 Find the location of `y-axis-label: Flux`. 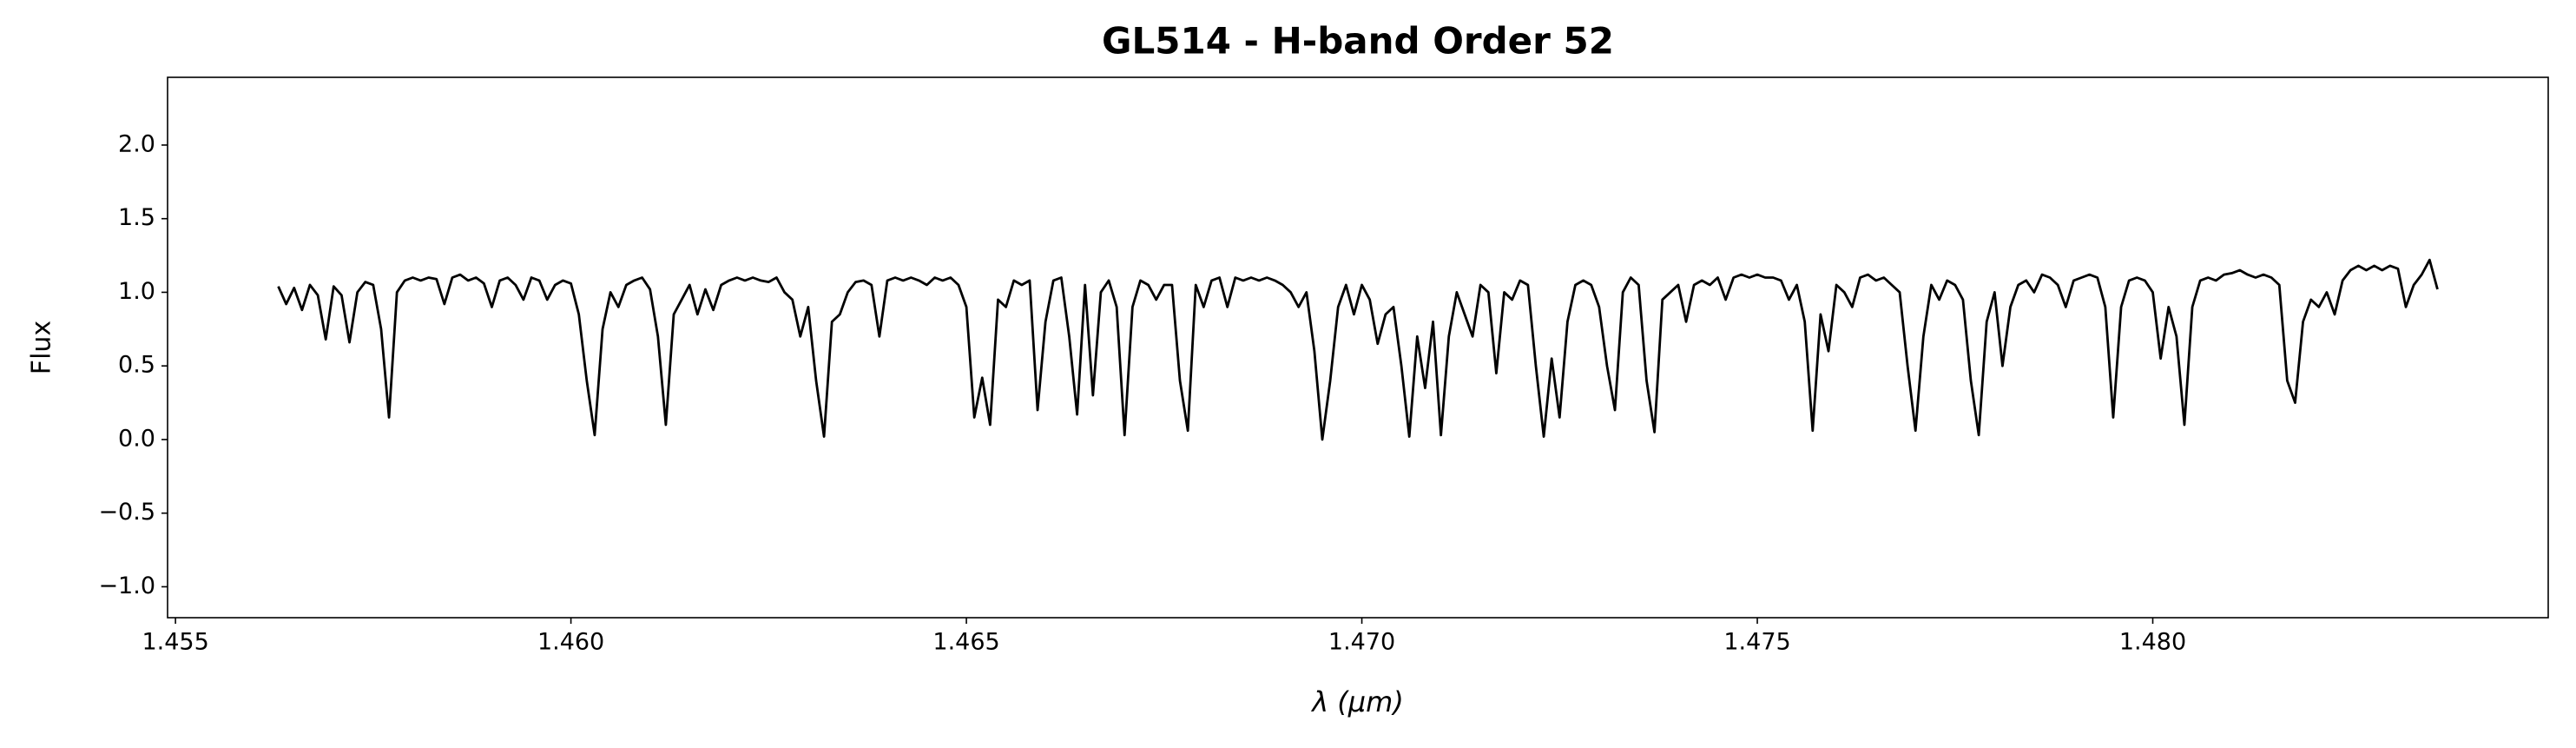

y-axis-label: Flux is located at coordinates (42, 347).